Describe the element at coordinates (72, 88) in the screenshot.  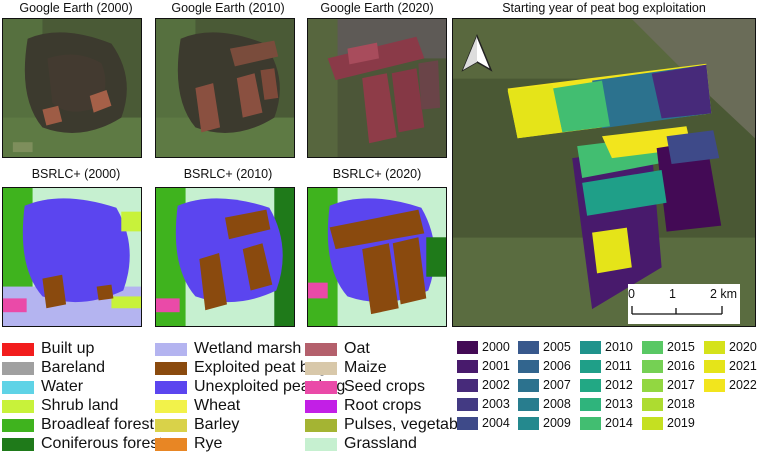
I see `google-earth-2000-map` at that location.